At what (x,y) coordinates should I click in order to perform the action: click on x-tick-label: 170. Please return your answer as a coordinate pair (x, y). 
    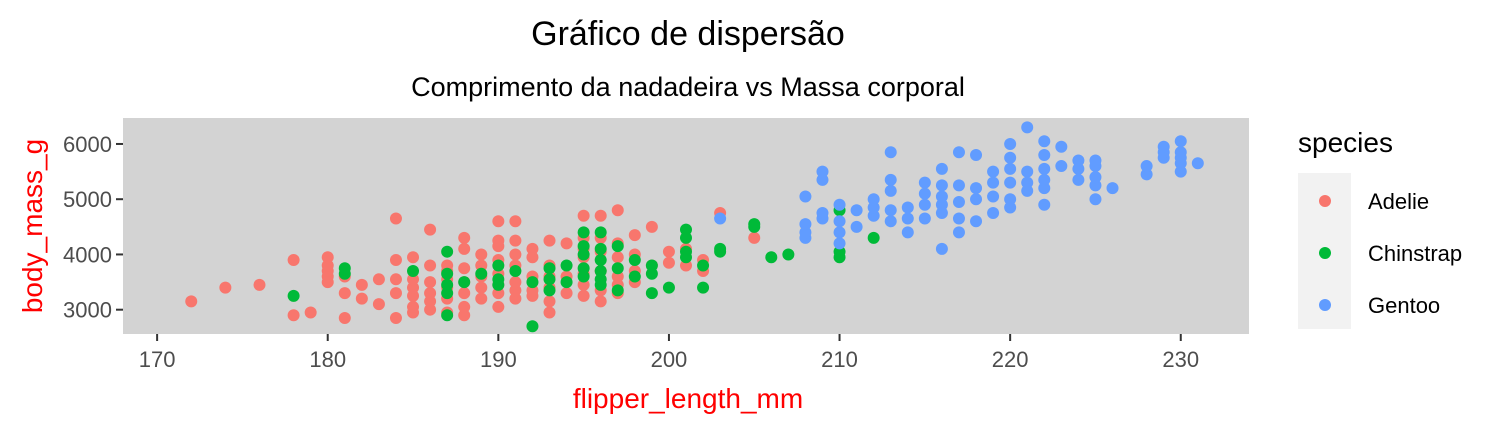
    Looking at the image, I should click on (157, 359).